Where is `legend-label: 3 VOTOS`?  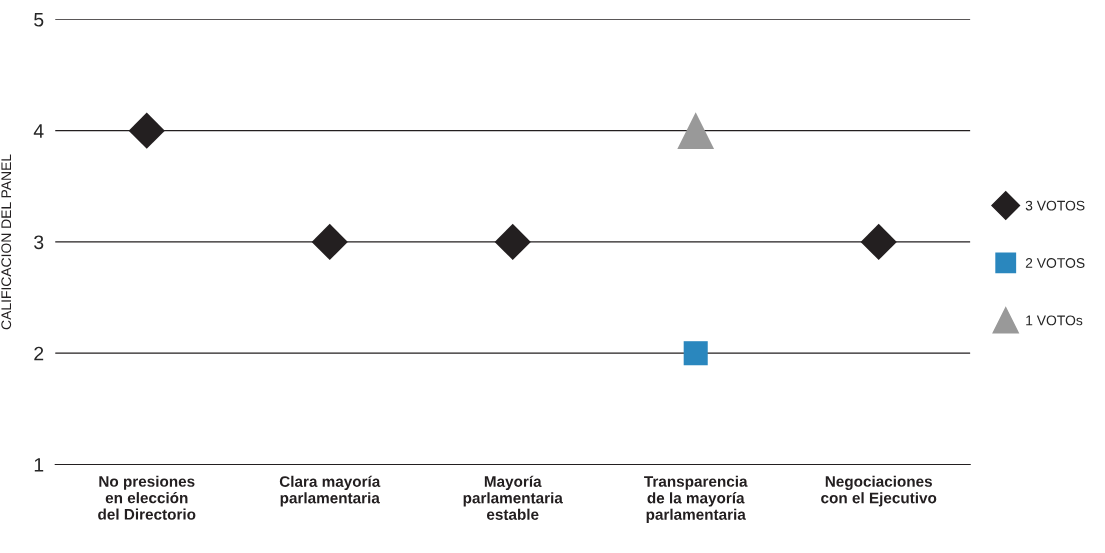 legend-label: 3 VOTOS is located at coordinates (1055, 205).